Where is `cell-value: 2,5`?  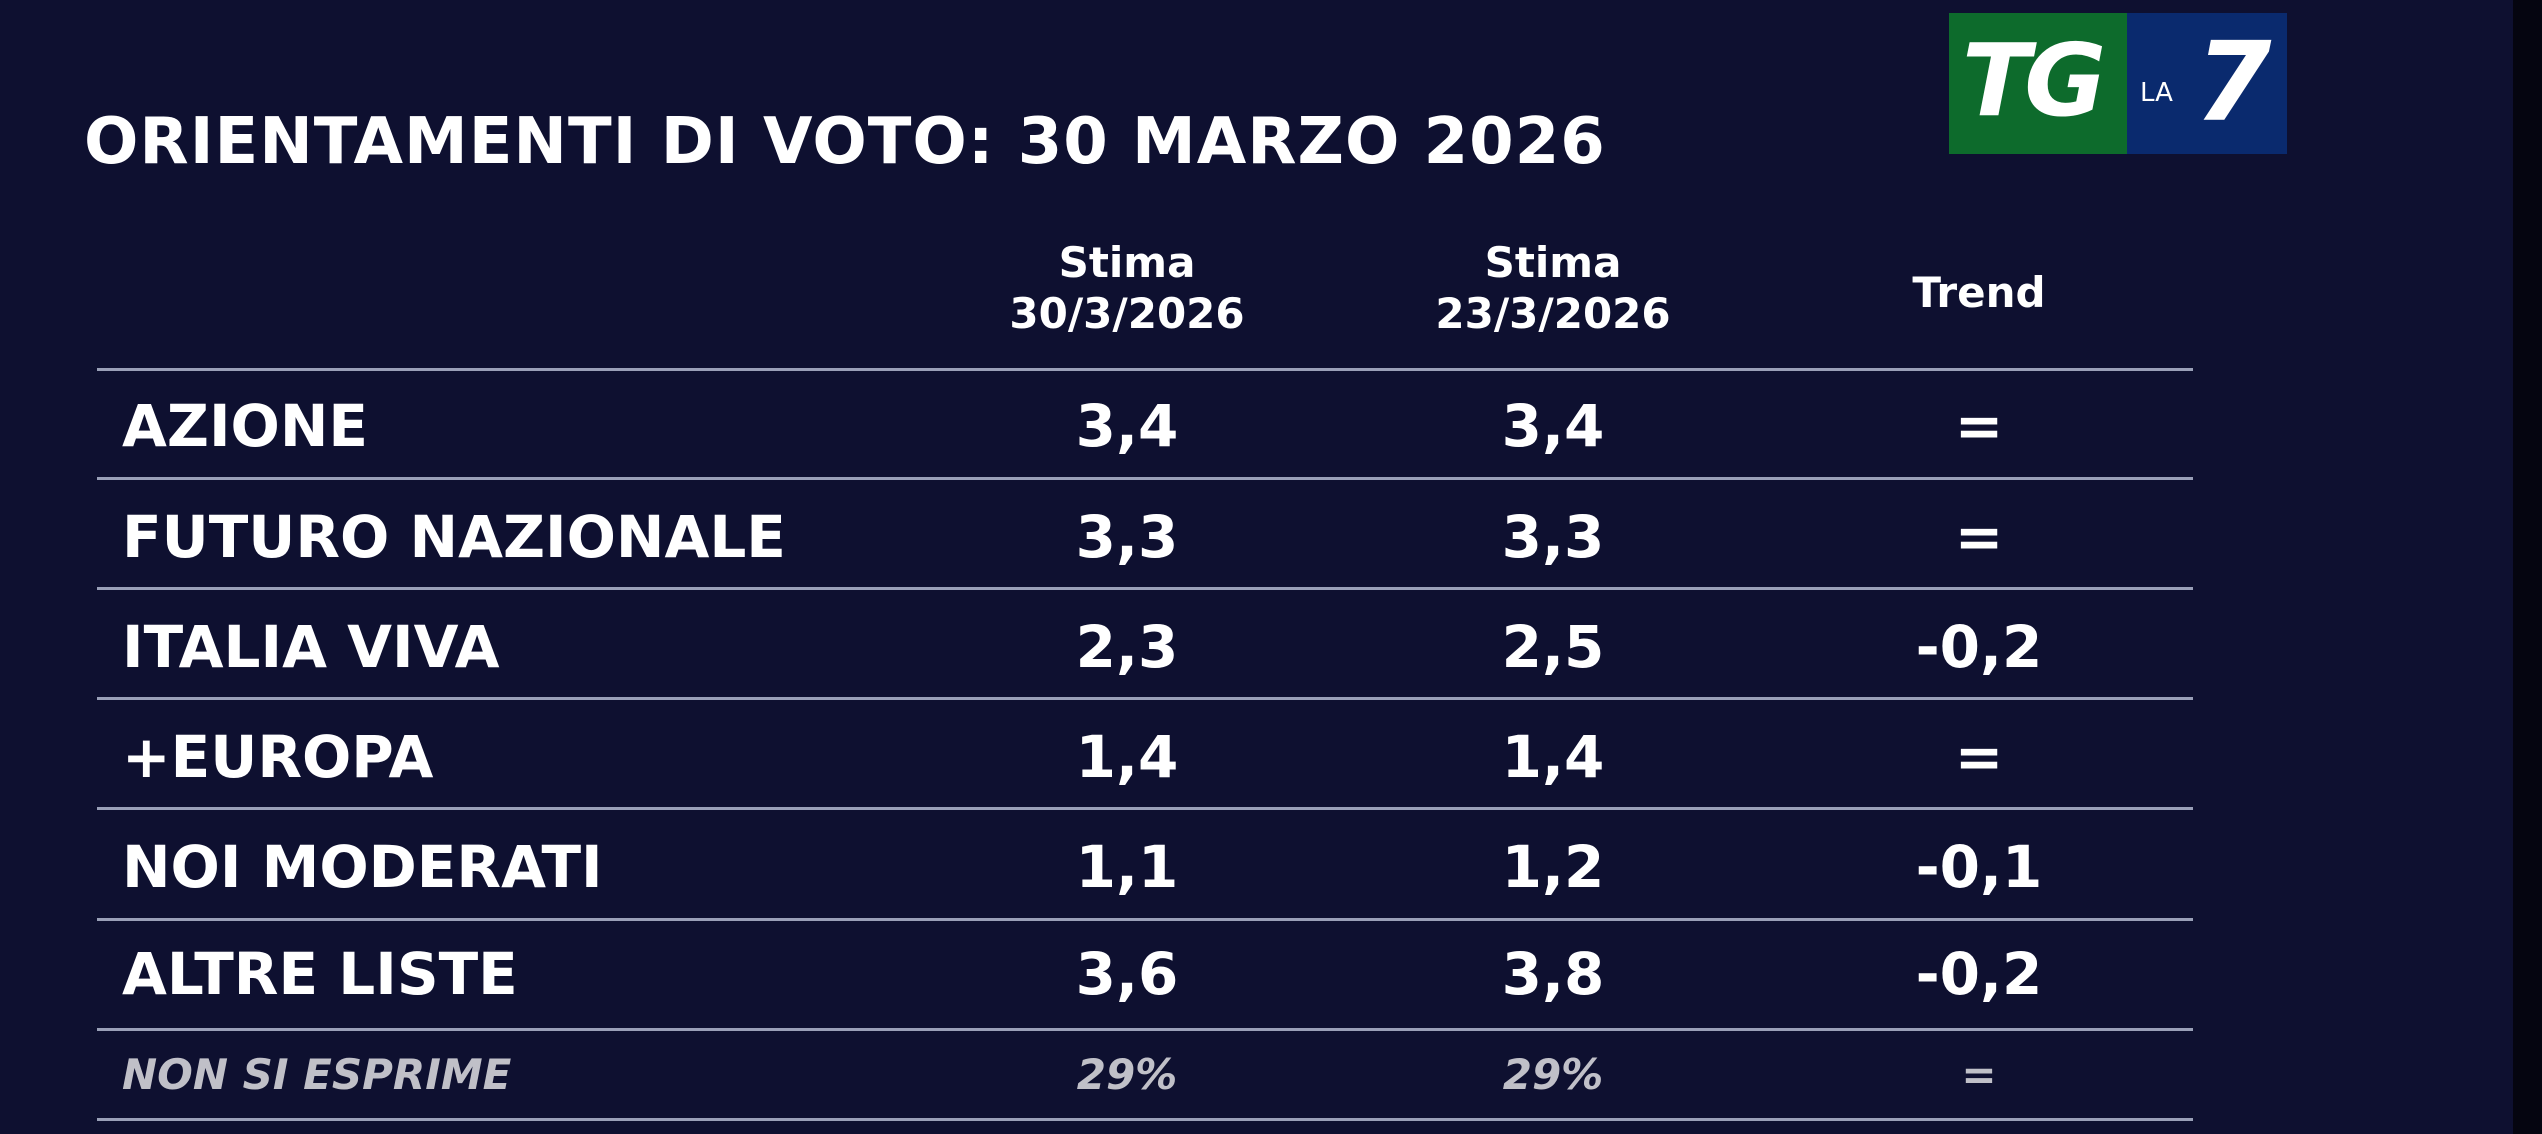 cell-value: 2,5 is located at coordinates (1553, 647).